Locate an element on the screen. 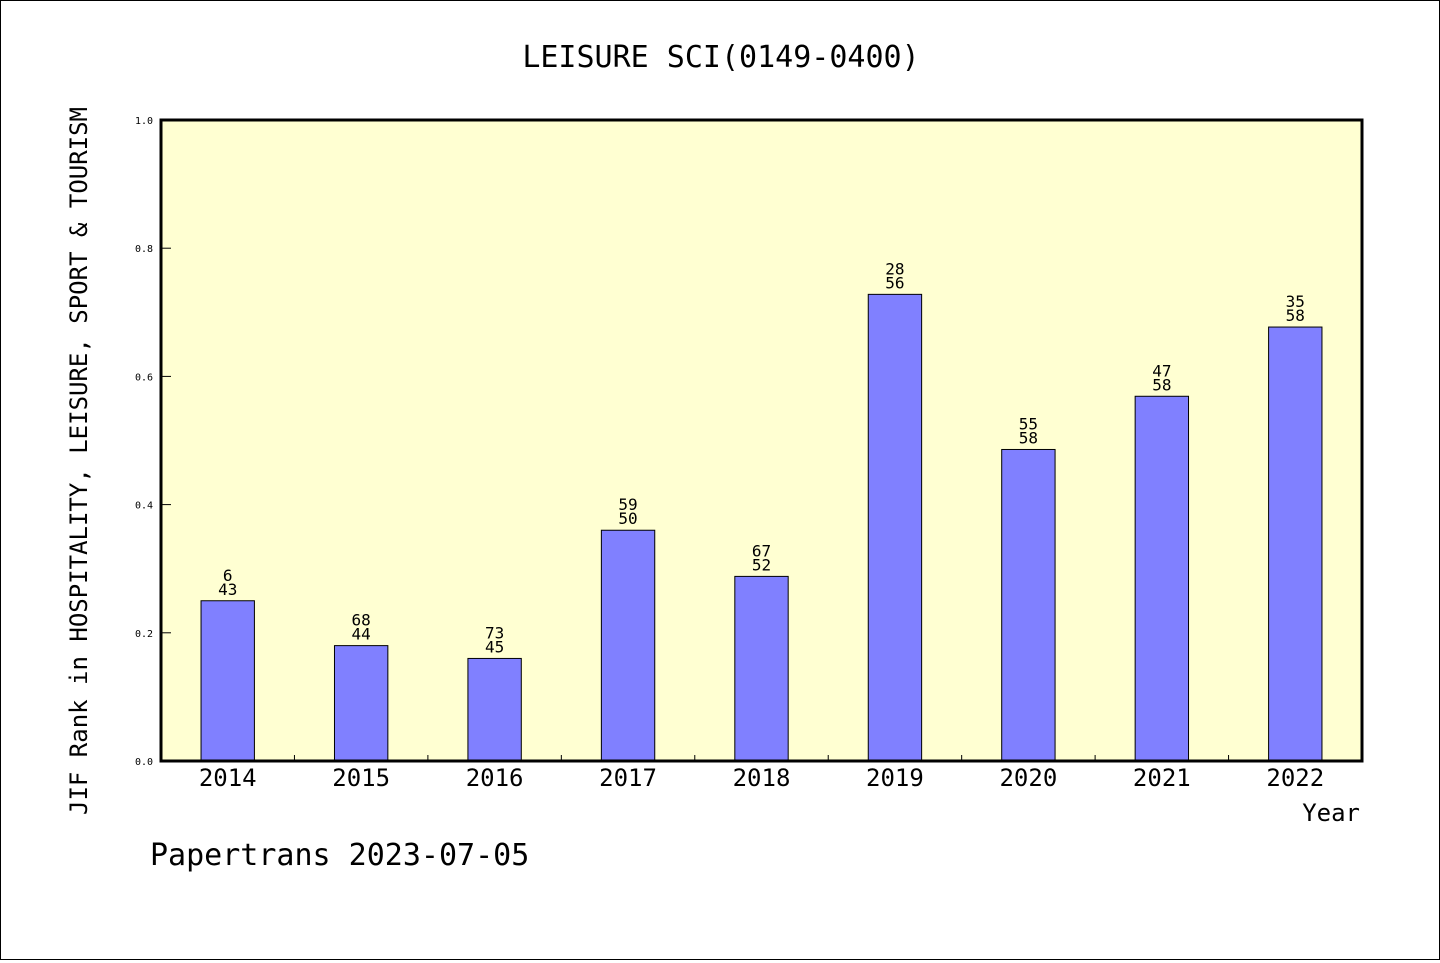 This screenshot has width=1440, height=963. y-tick-label-0.0: 0.0 is located at coordinates (144, 762).